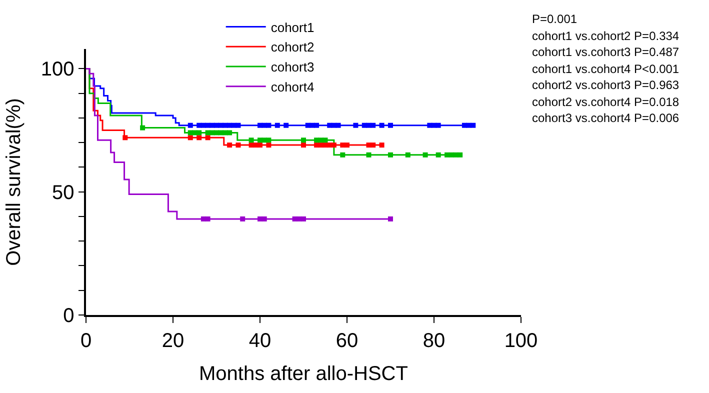 The width and height of the screenshot is (709, 393). What do you see at coordinates (173, 341) in the screenshot?
I see `x-tick-label: 20` at bounding box center [173, 341].